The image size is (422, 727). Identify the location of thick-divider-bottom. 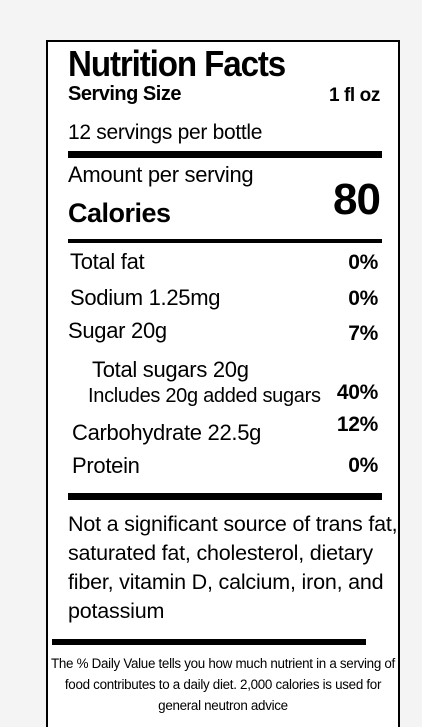
(209, 642).